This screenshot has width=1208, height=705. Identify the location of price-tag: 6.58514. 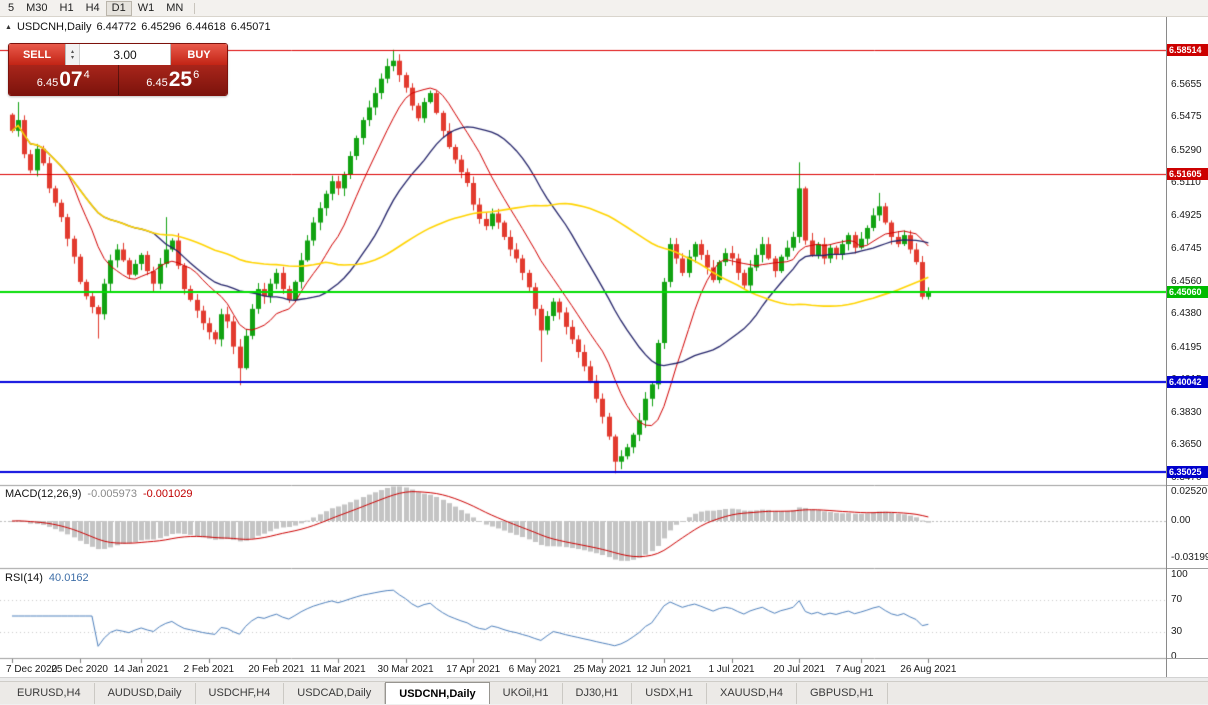
(1187, 49).